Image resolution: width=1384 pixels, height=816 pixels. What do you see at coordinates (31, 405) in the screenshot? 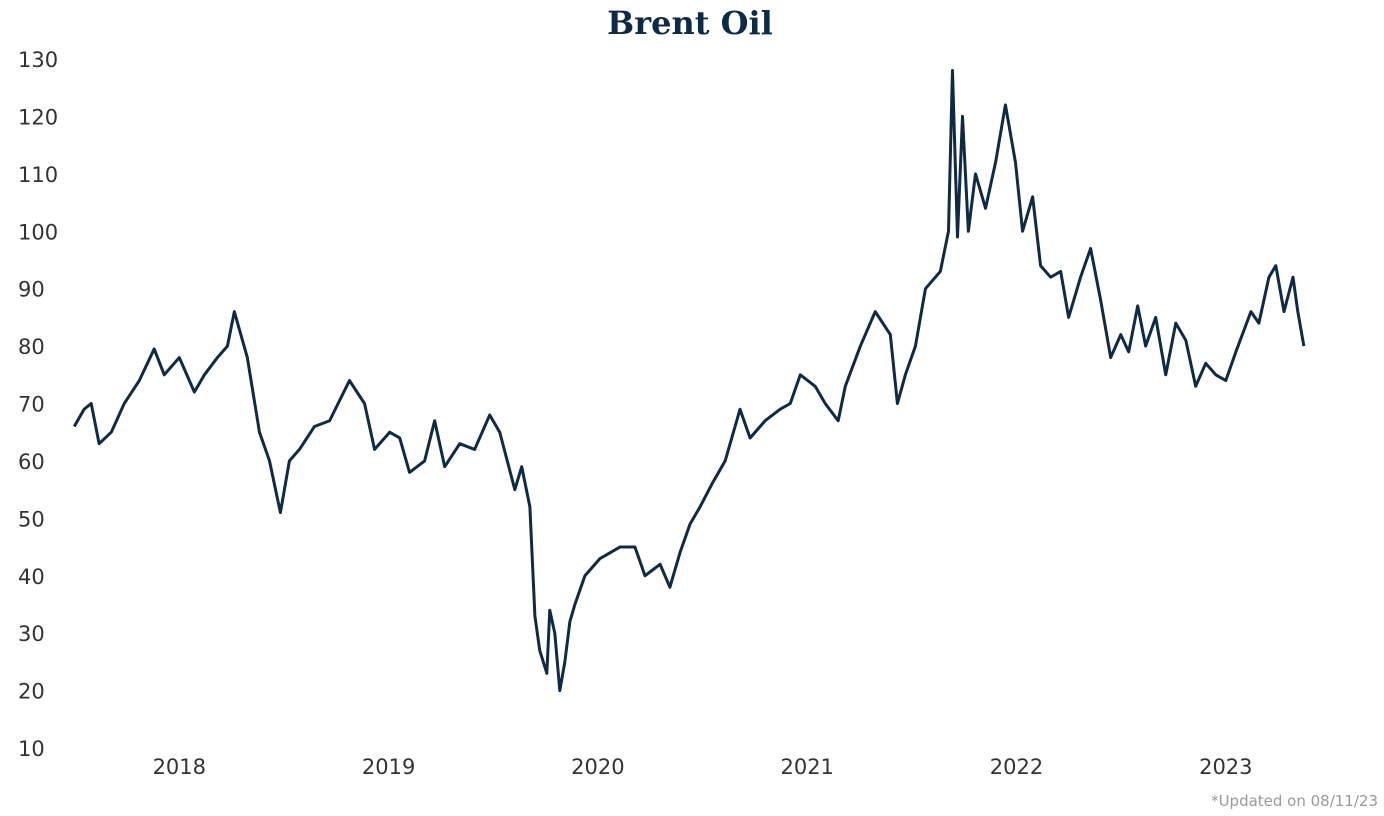
I see `y-tick-label: 70` at bounding box center [31, 405].